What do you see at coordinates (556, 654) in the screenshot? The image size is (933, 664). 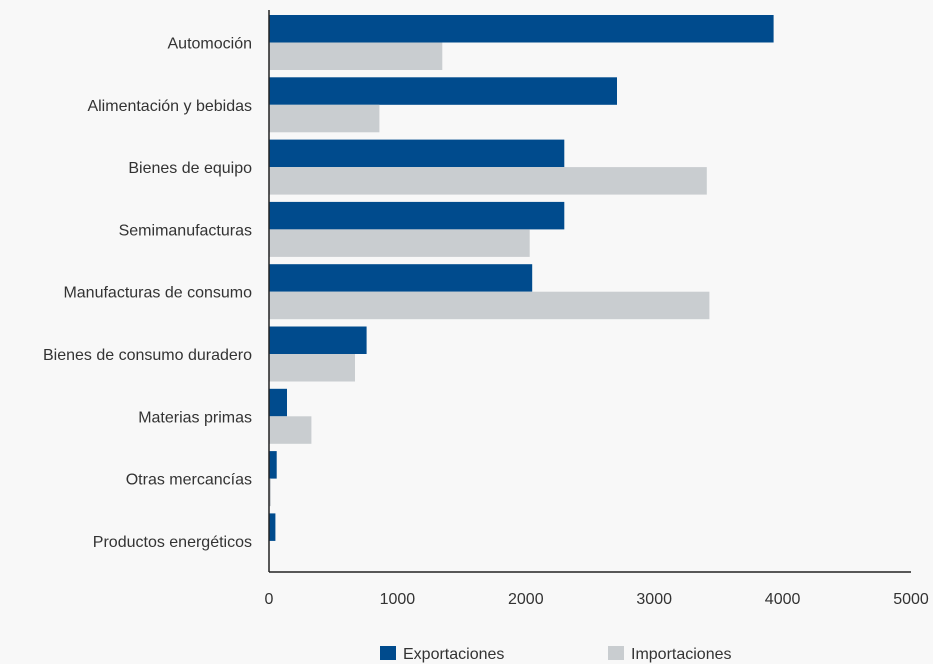 I see `legend: Exportaciones Importaciones` at bounding box center [556, 654].